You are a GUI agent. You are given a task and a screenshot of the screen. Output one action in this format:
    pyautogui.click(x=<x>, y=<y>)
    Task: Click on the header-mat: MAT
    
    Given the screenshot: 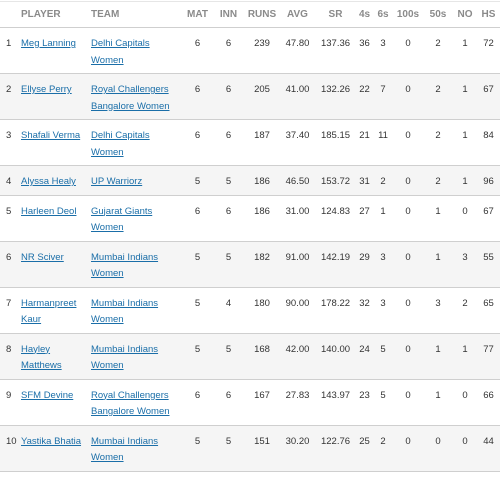 What is the action you would take?
    pyautogui.click(x=197, y=14)
    